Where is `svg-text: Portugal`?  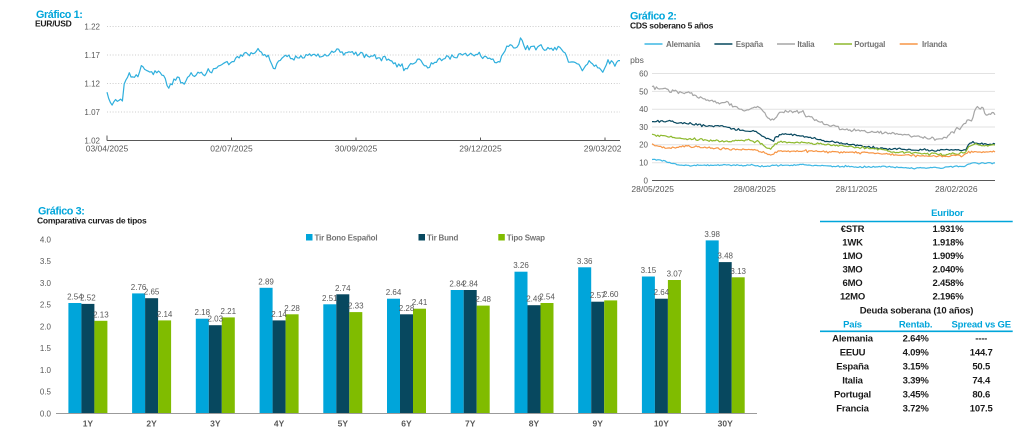 svg-text: Portugal is located at coordinates (869, 44).